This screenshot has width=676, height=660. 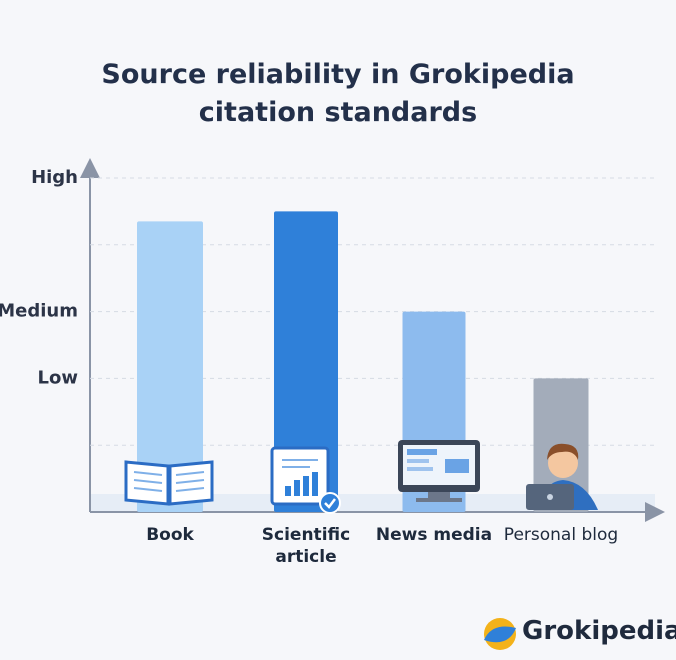 I want to click on article-icon, so click(x=305, y=480).